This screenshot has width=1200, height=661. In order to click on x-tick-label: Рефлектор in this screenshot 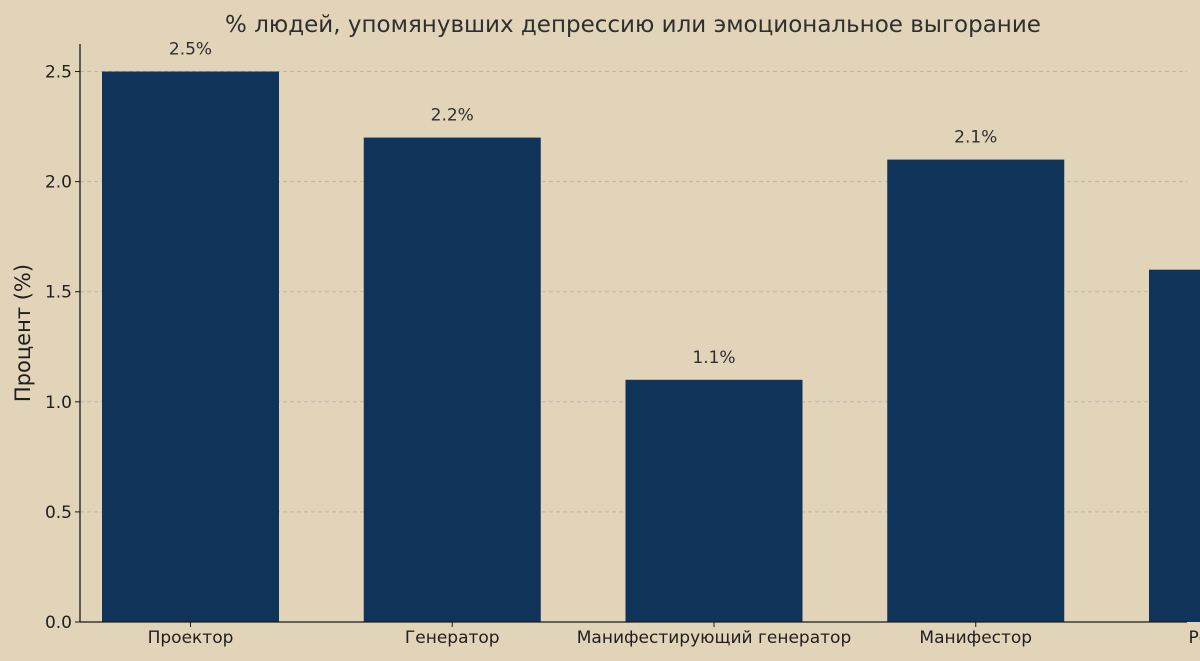, I will do `click(1194, 638)`.